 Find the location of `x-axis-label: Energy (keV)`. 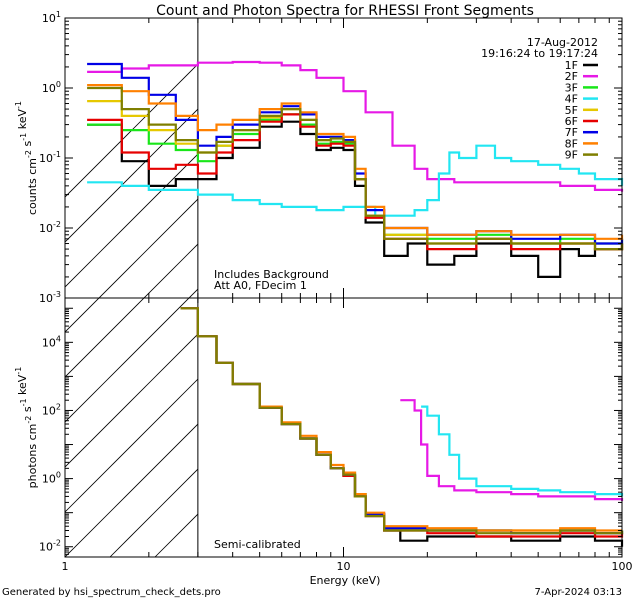

x-axis-label: Energy (keV) is located at coordinates (345, 580).